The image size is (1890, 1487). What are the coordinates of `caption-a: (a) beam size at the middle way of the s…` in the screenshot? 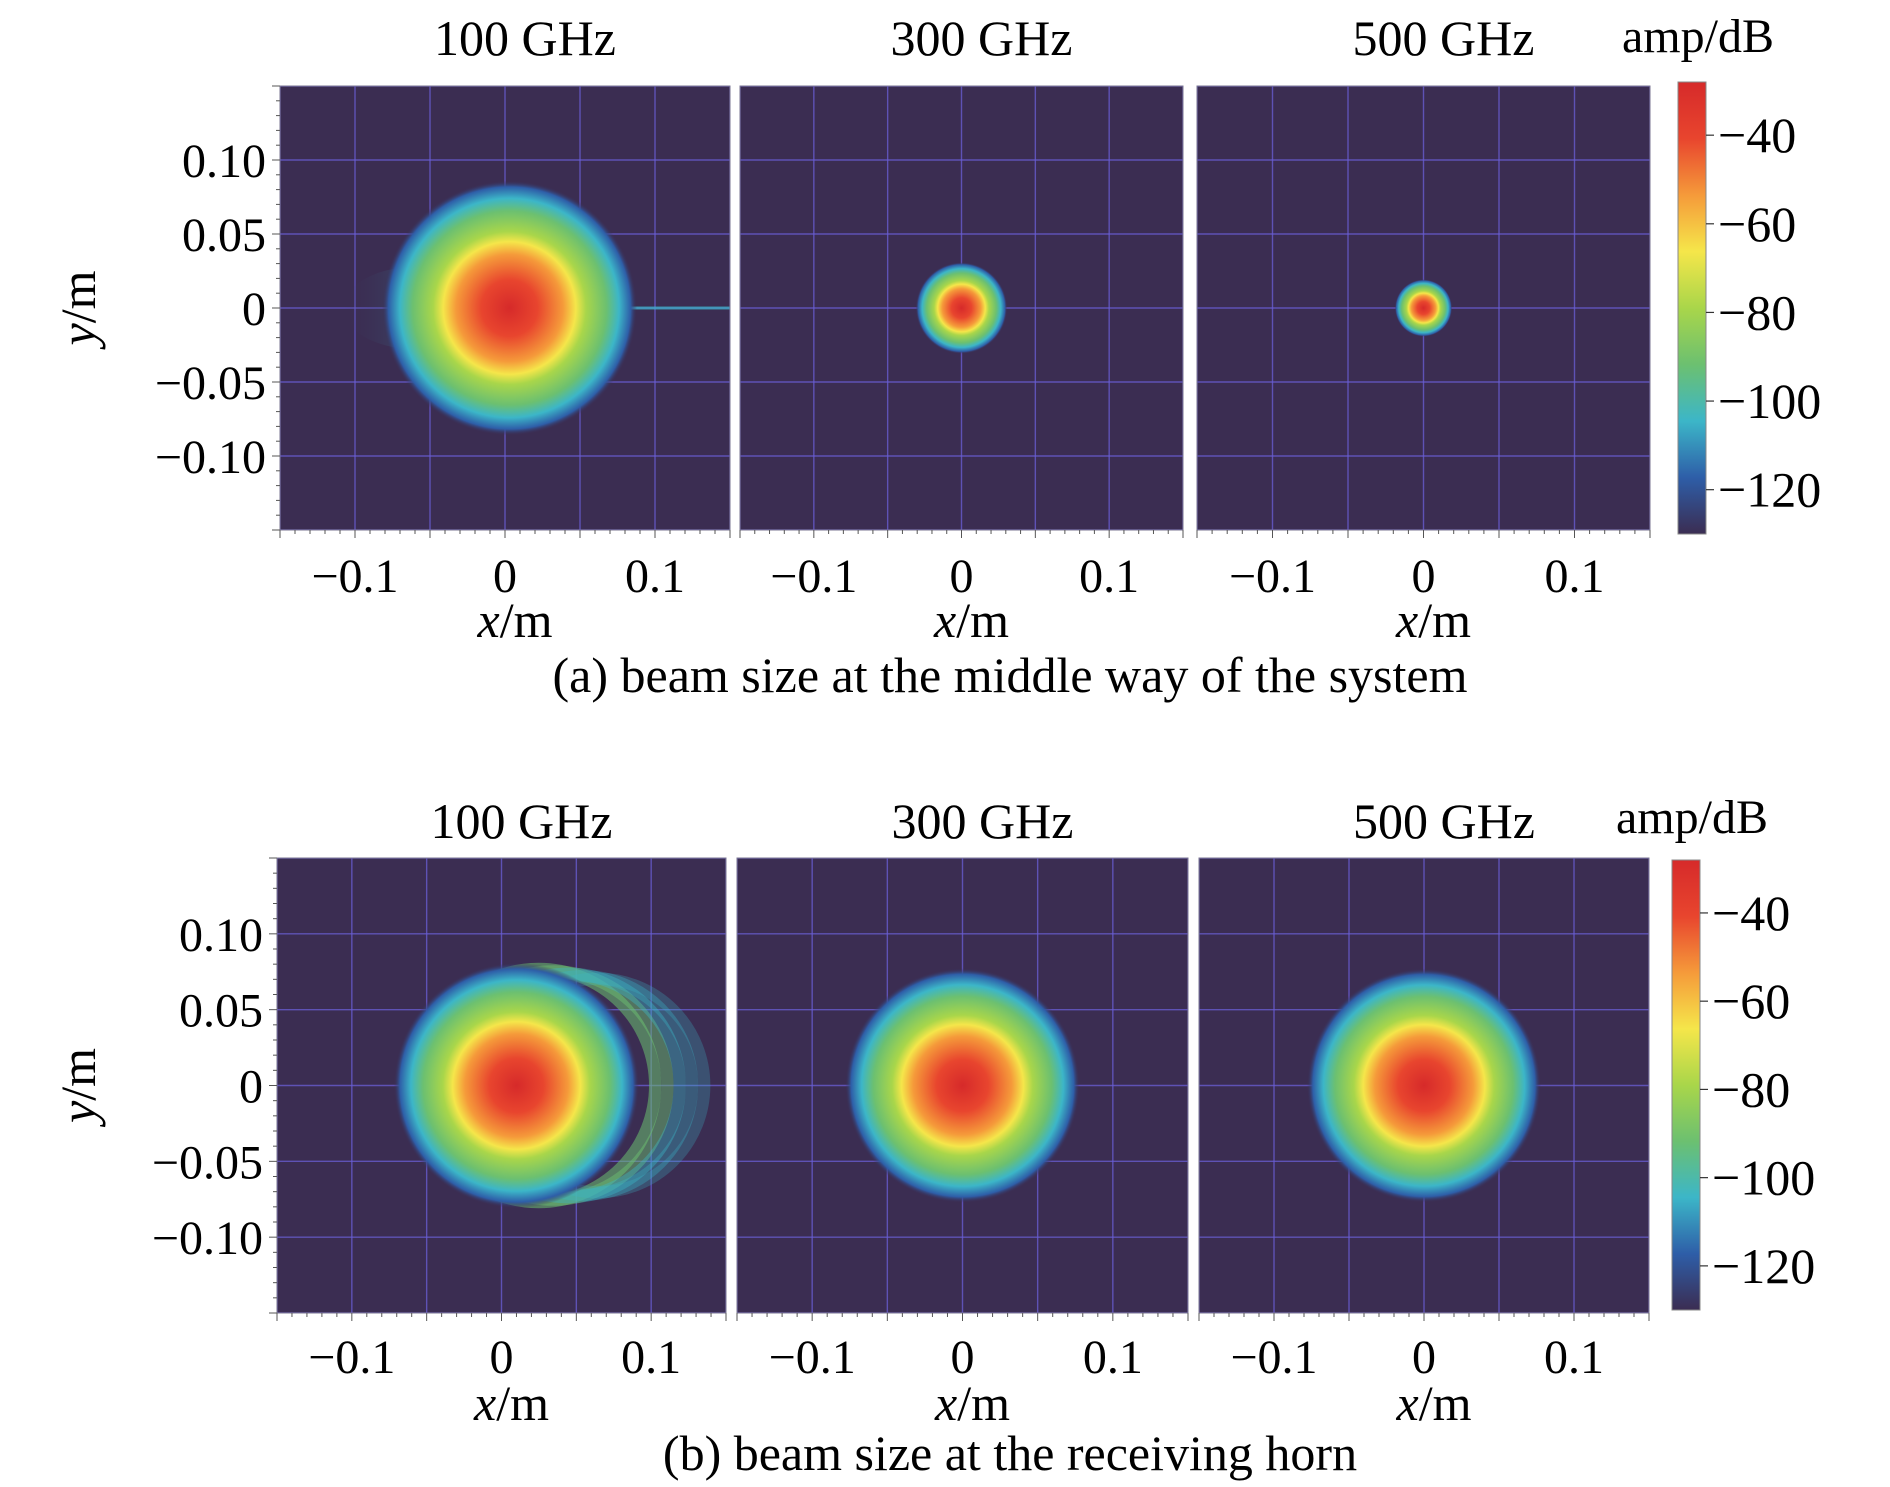 It's located at (1010, 675).